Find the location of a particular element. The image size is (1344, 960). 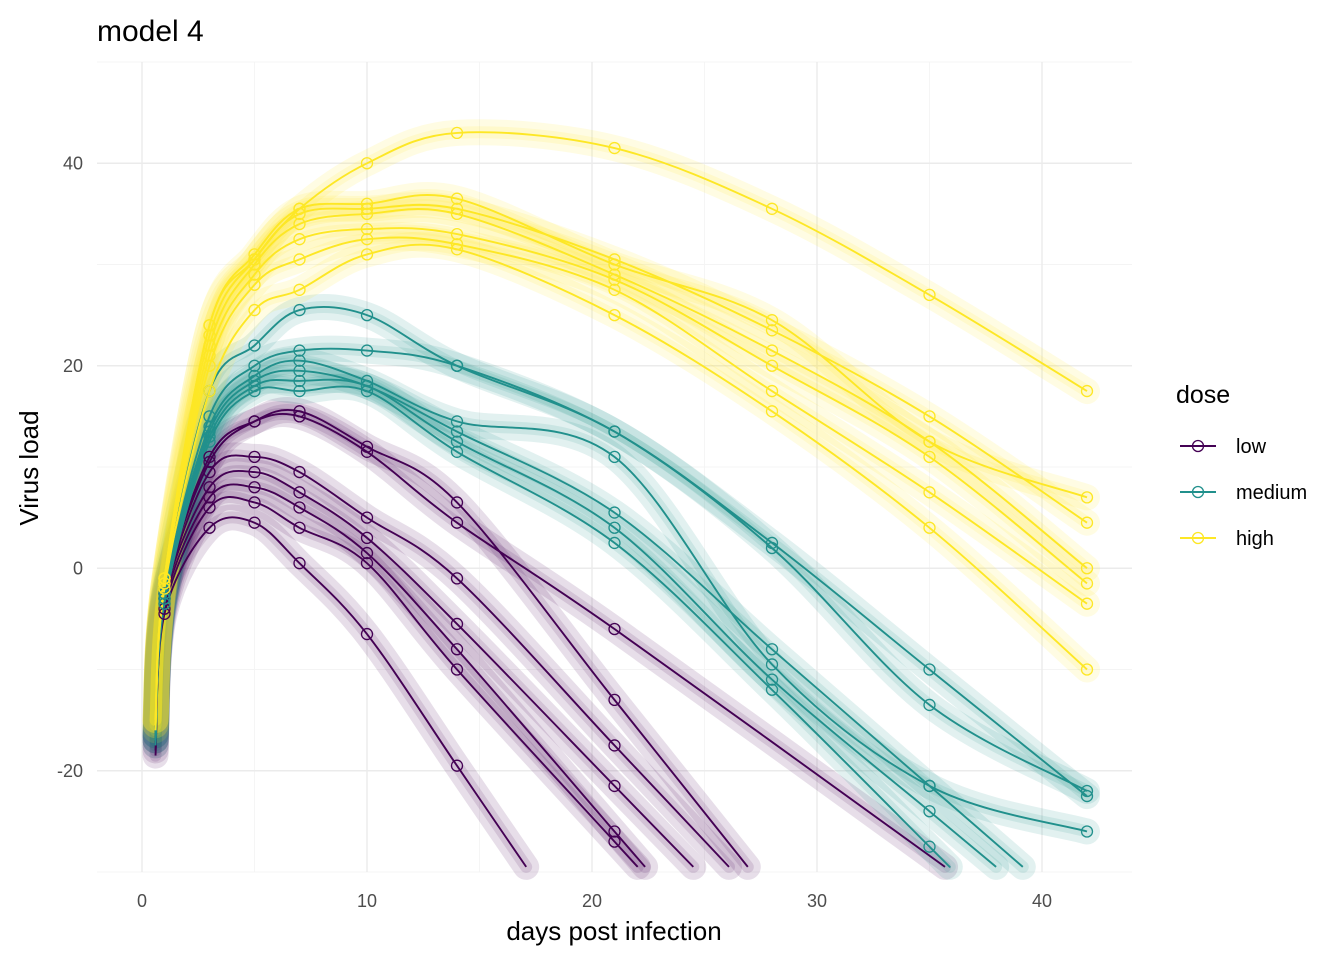

x-tick-label: 0 is located at coordinates (142, 901).